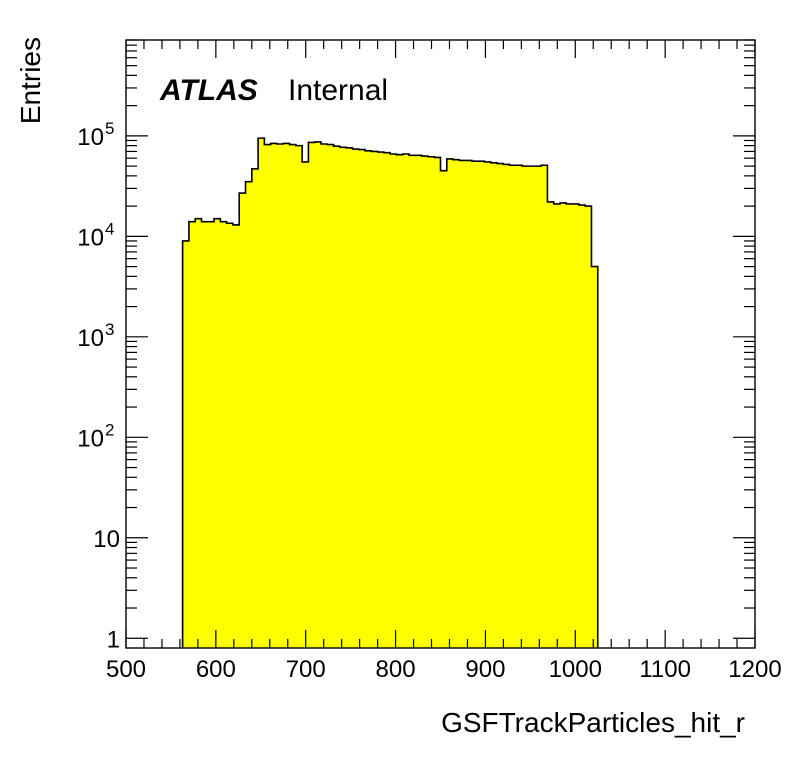 This screenshot has width=796, height=772. I want to click on y-axis-title: Entries, so click(30, 80).